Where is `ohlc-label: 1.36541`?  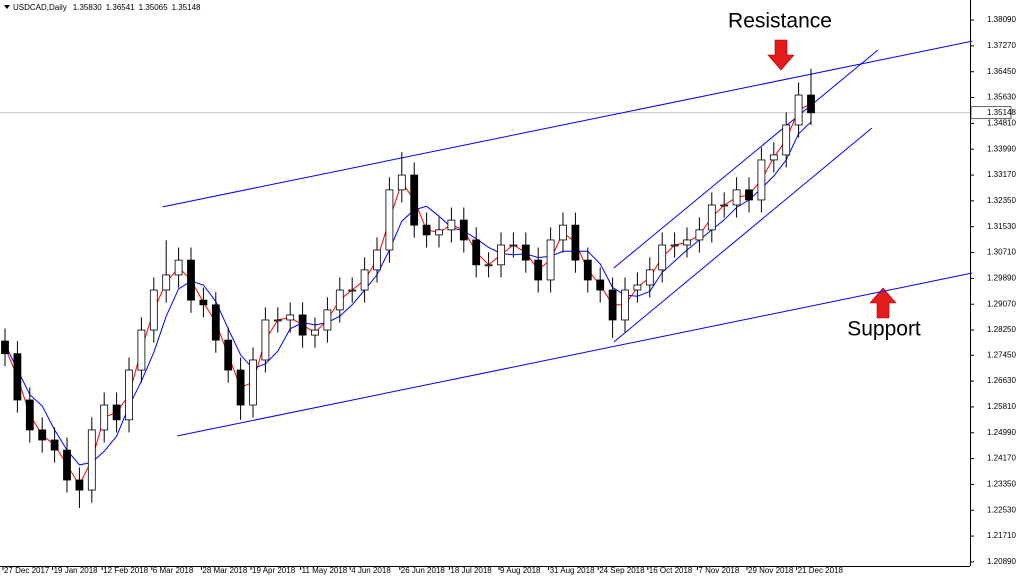 ohlc-label: 1.36541 is located at coordinates (120, 7).